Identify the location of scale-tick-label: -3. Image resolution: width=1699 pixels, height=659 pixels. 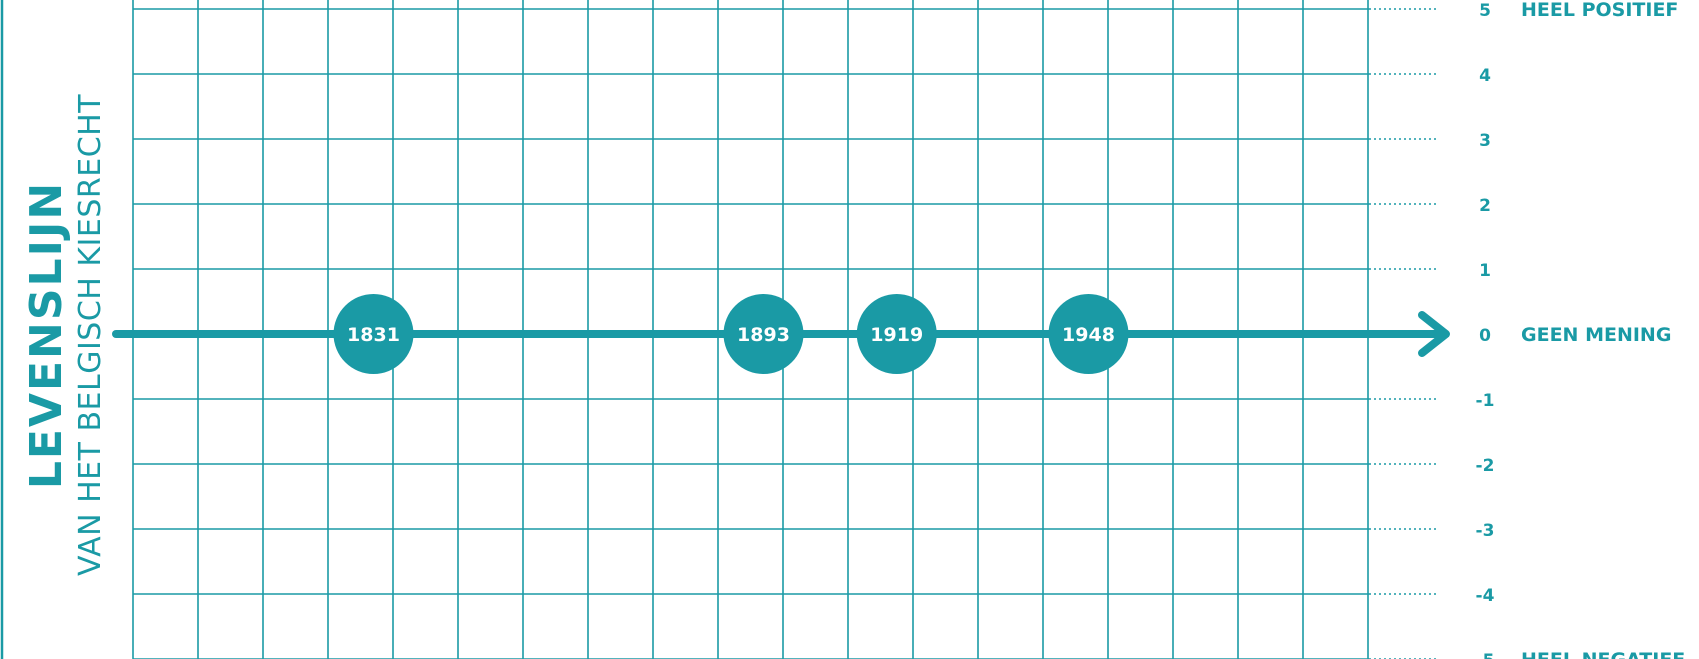
(1485, 531).